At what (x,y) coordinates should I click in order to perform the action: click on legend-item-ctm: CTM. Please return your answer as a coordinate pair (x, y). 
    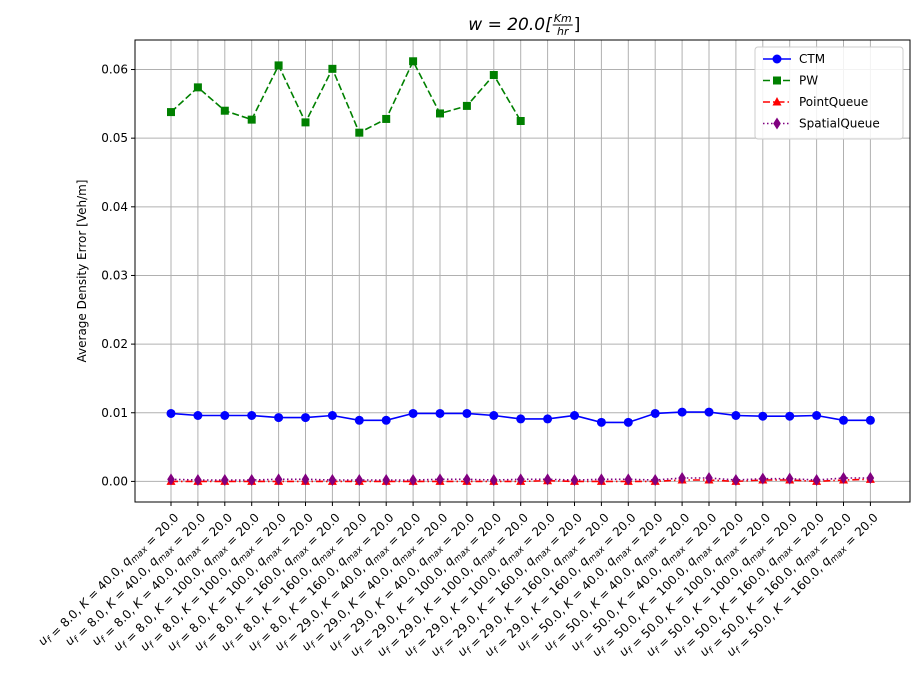
    Looking at the image, I should click on (794, 59).